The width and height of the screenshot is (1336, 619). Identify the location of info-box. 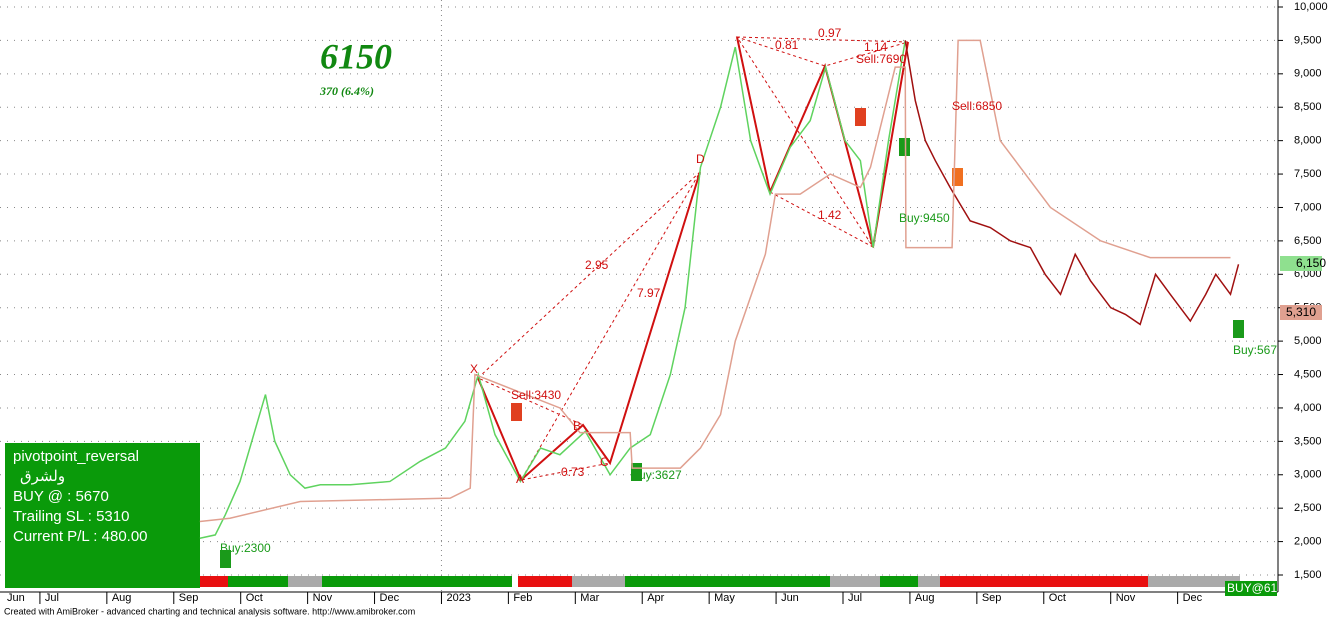
(102, 515).